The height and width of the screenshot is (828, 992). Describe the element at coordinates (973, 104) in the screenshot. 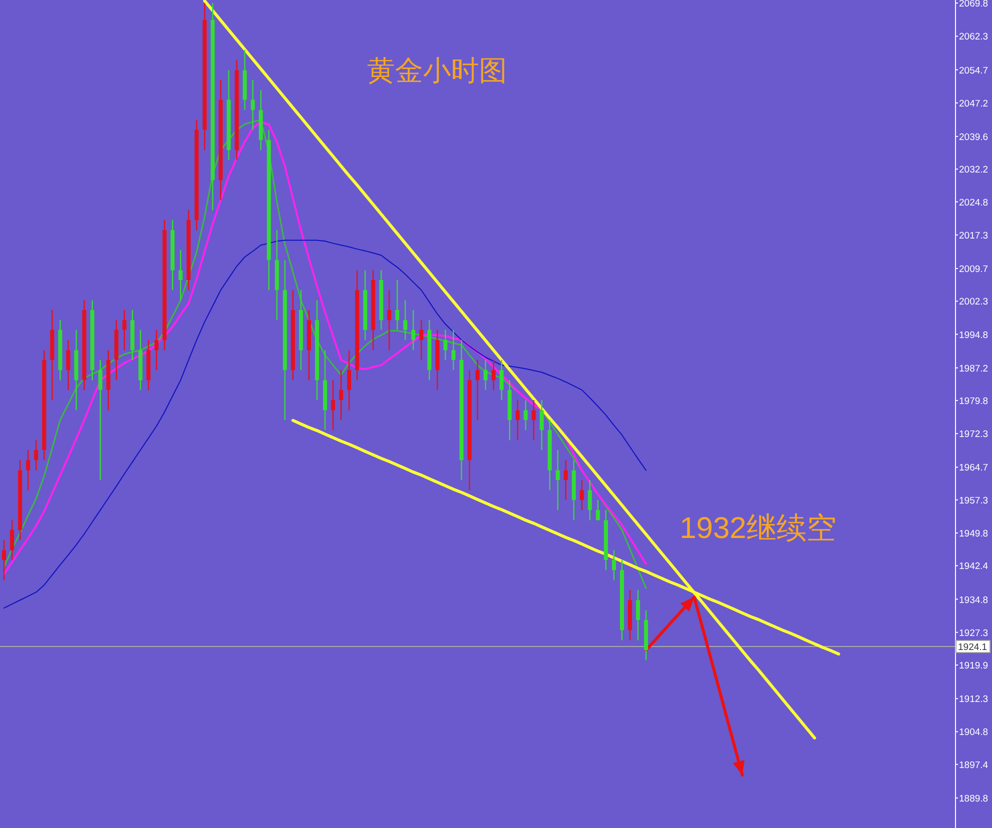

I see `ytick: 2047.2` at that location.